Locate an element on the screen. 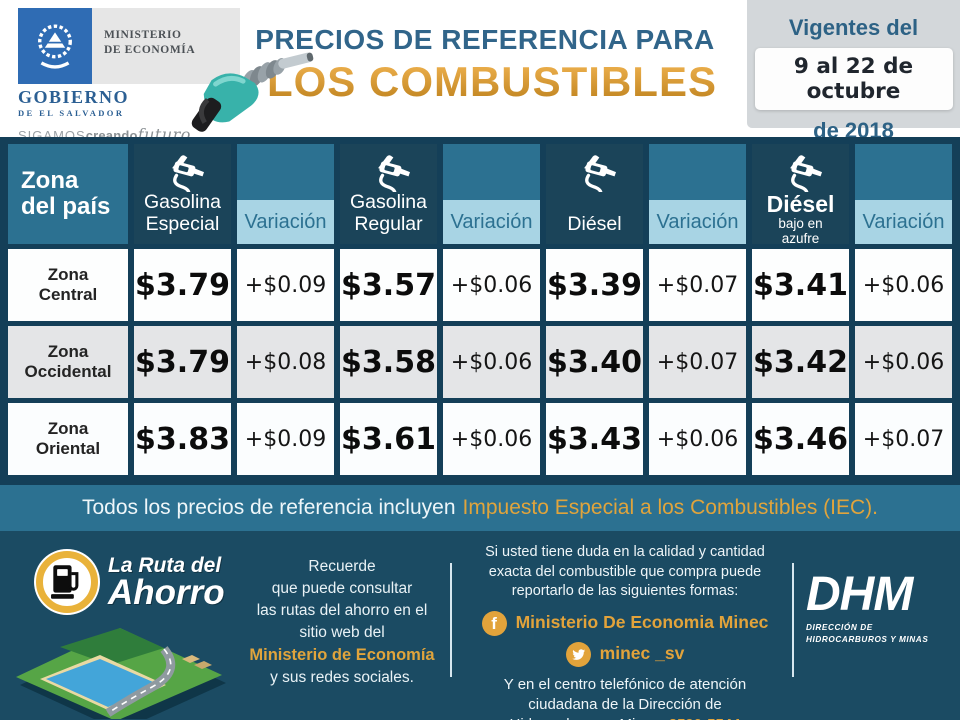  price-cell: $3.39 is located at coordinates (594, 285).